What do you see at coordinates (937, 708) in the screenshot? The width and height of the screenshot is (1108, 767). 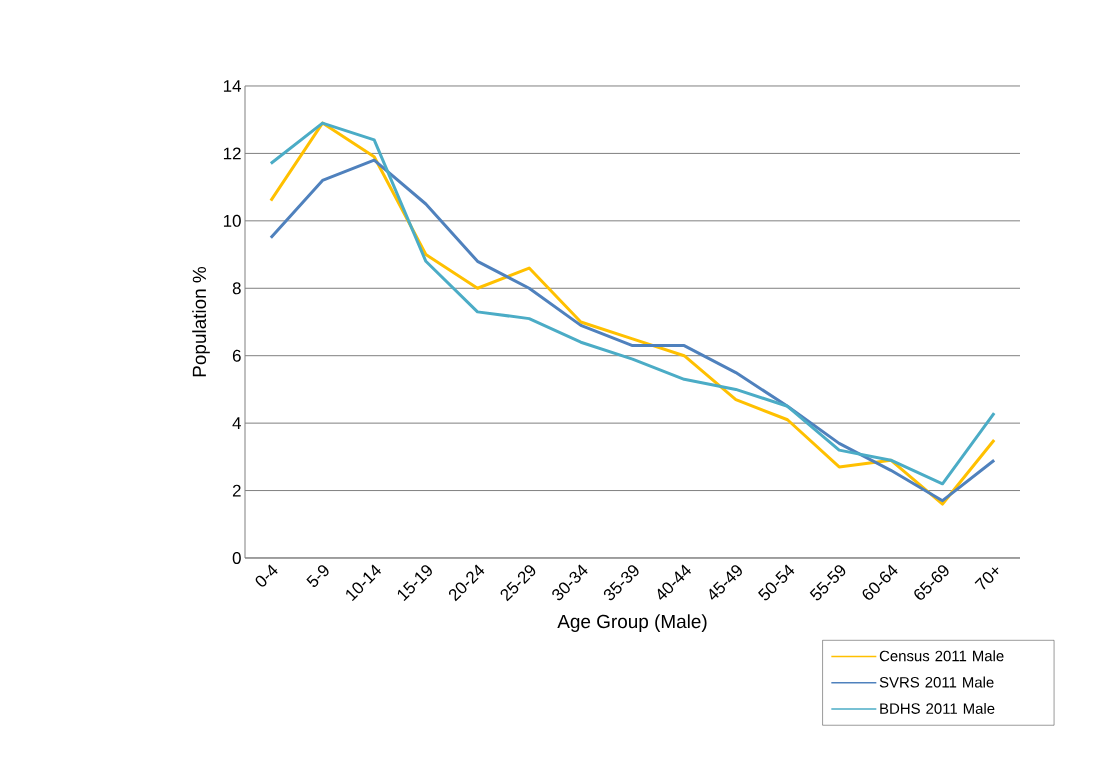 I see `legend-label: BDHS 2011 Male` at bounding box center [937, 708].